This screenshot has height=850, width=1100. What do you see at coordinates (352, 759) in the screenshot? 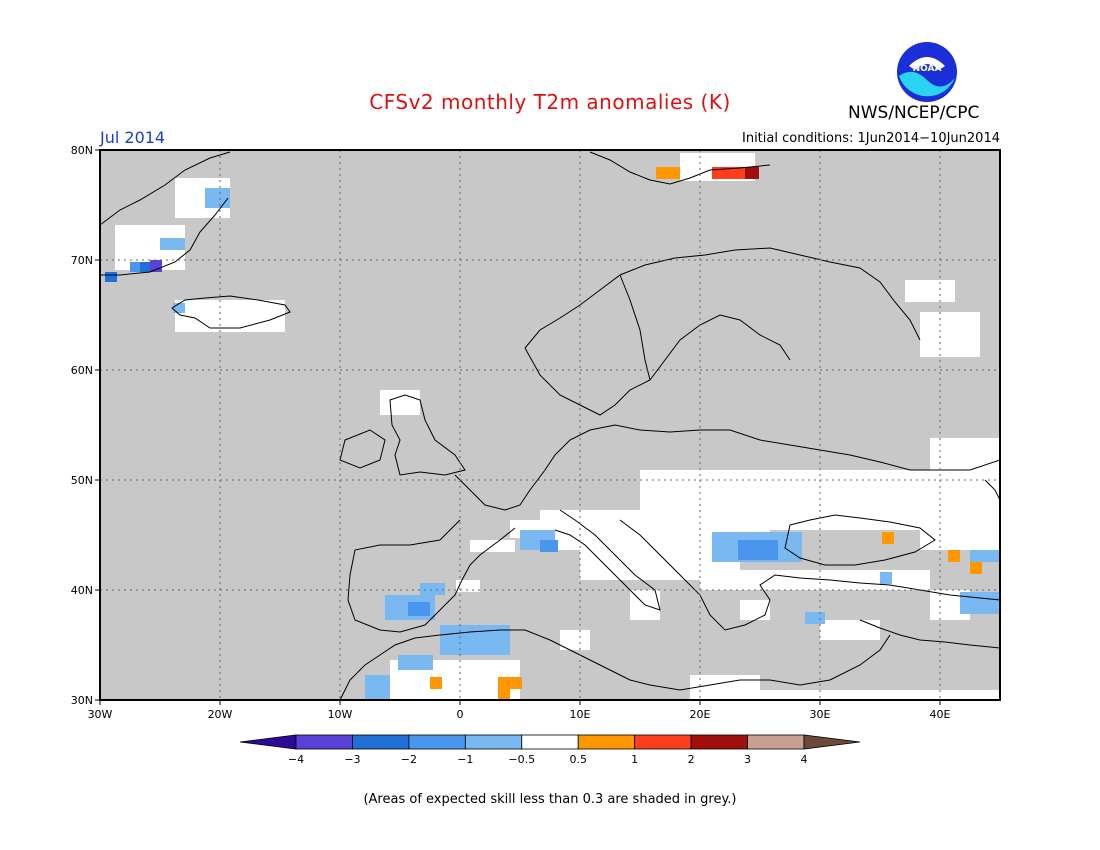
I see `colorbar-label: −3` at bounding box center [352, 759].